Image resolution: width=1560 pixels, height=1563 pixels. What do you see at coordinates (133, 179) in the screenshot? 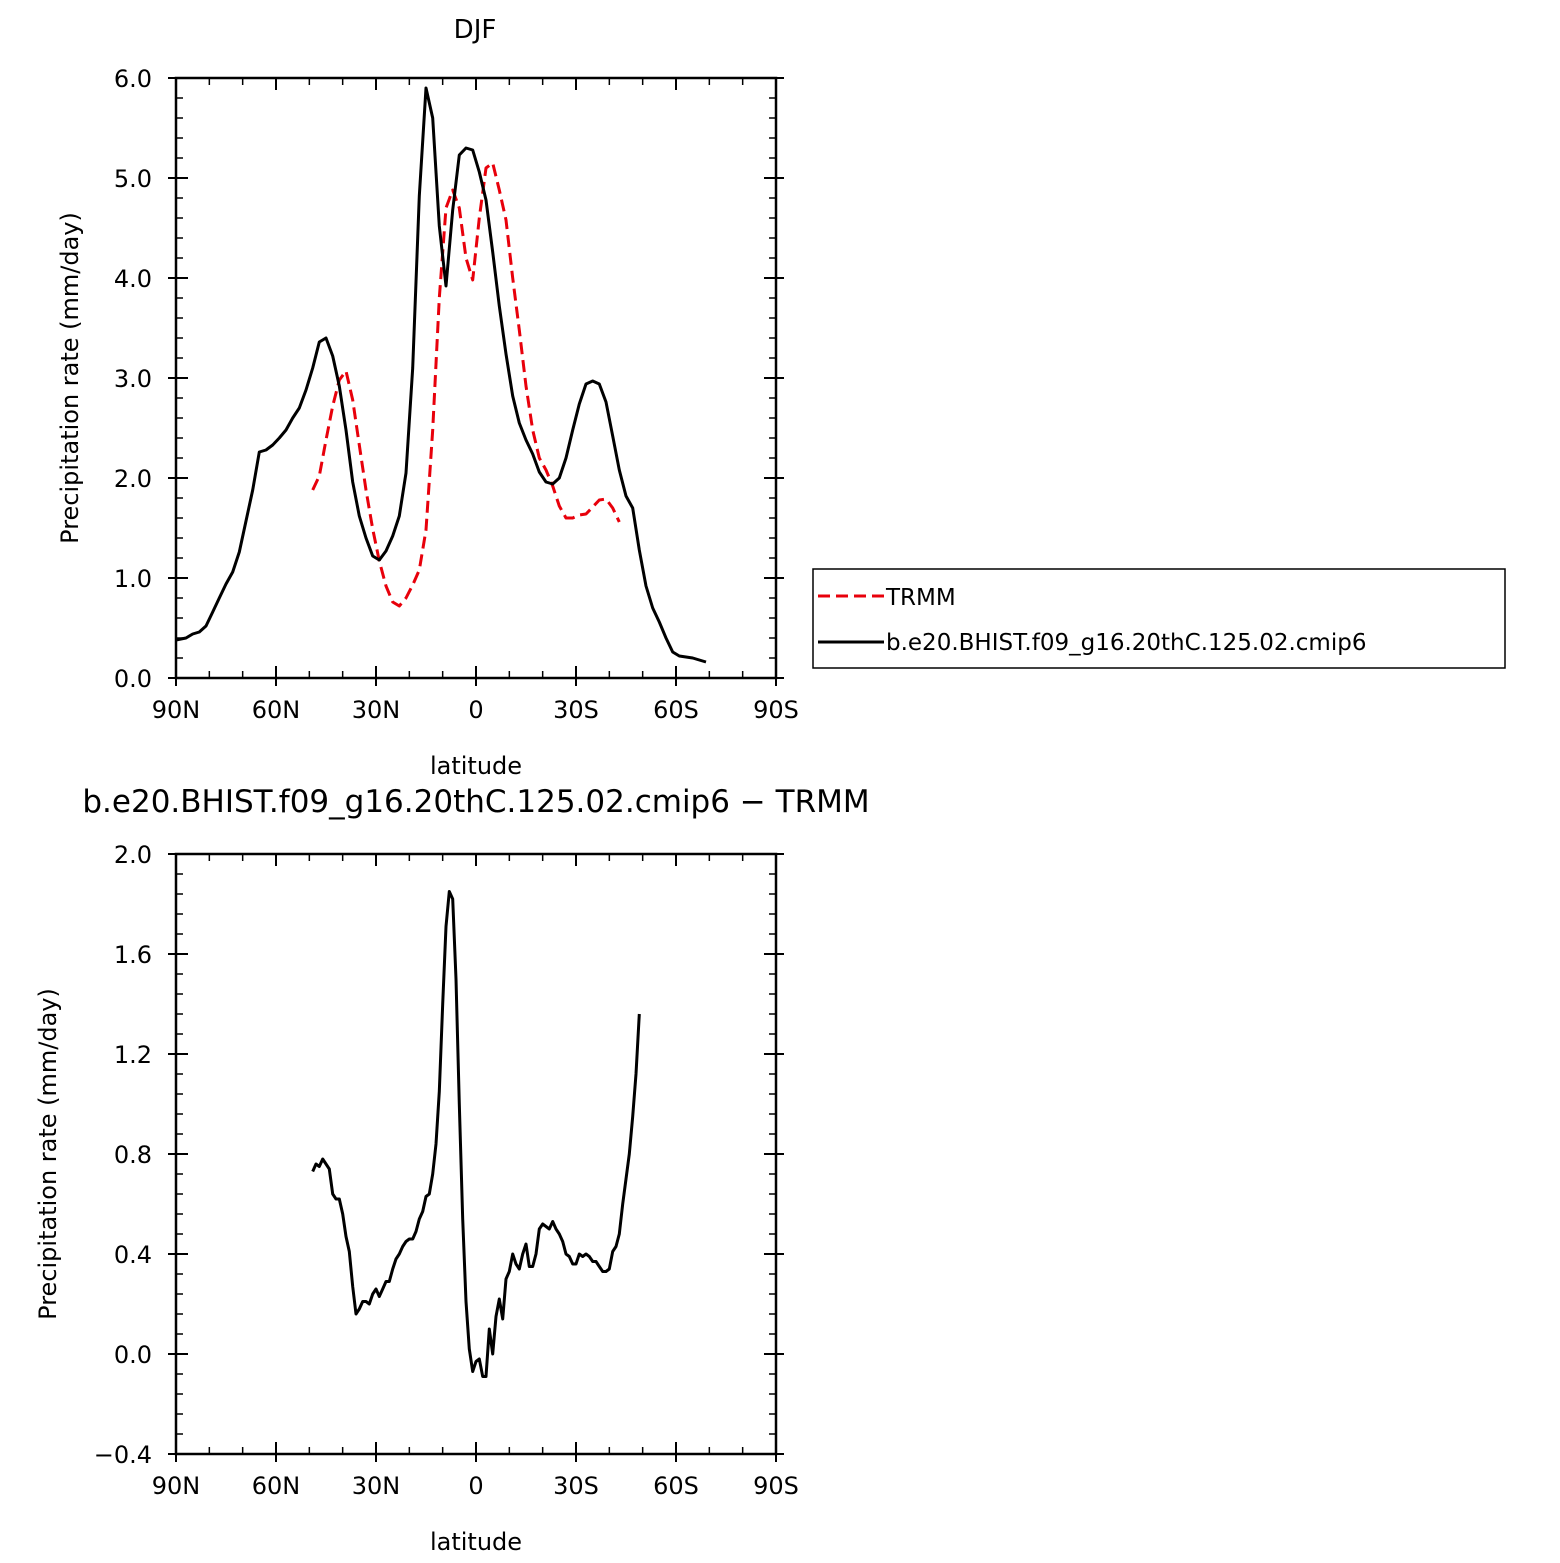
I see `top-y-tick-label: 5.0` at bounding box center [133, 179].